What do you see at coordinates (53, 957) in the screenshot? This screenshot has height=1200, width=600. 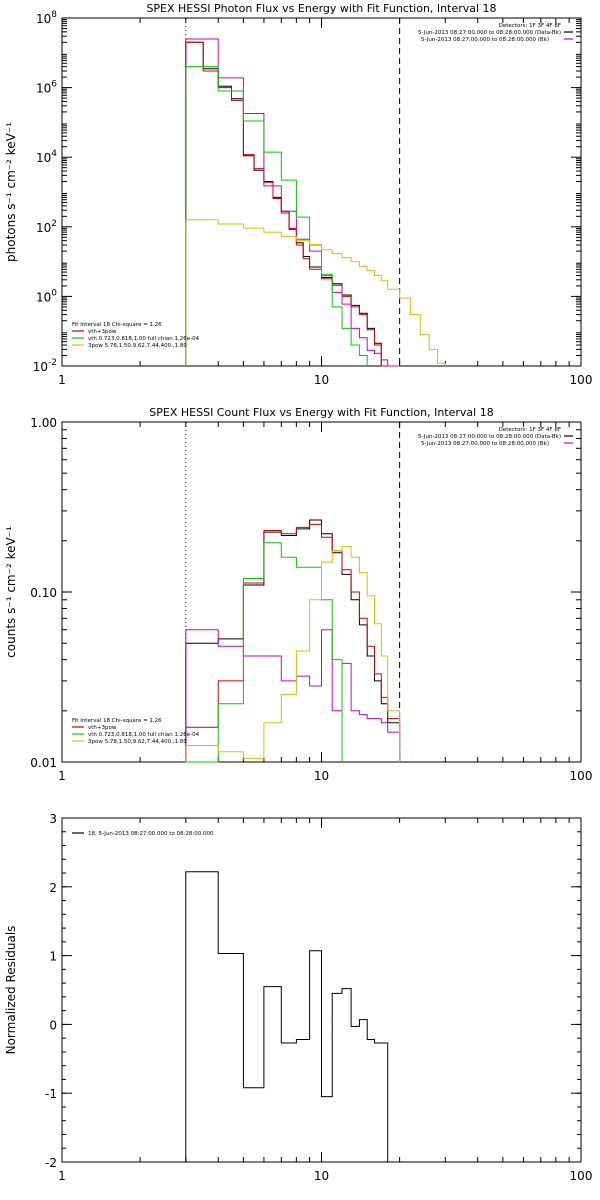 I see `y-tick-label: 1` at bounding box center [53, 957].